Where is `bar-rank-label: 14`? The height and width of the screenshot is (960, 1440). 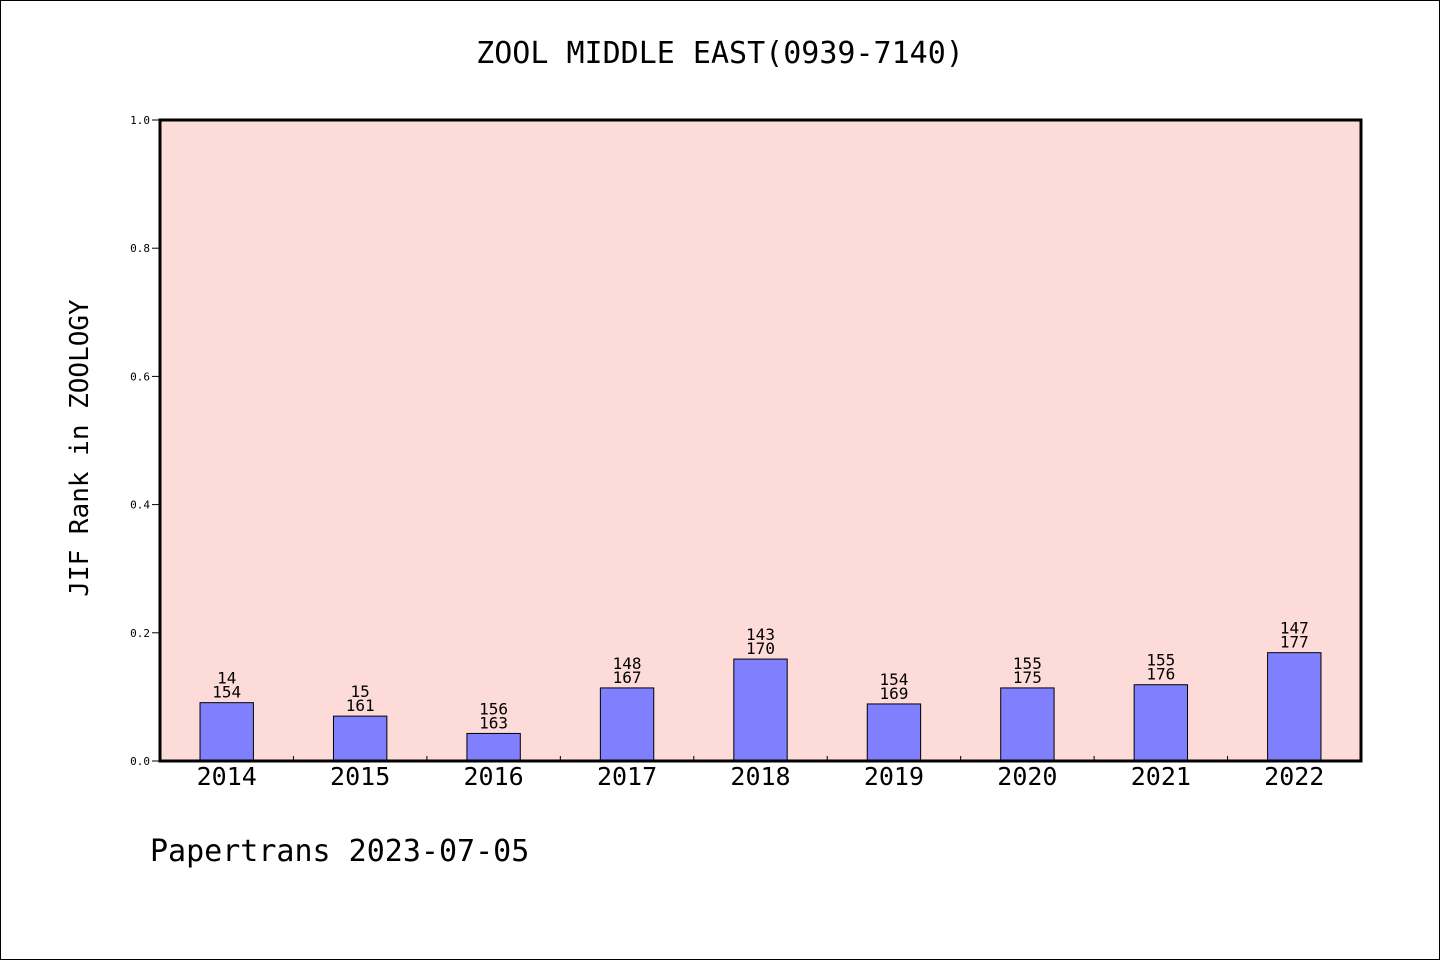
bar-rank-label: 14 is located at coordinates (226, 678).